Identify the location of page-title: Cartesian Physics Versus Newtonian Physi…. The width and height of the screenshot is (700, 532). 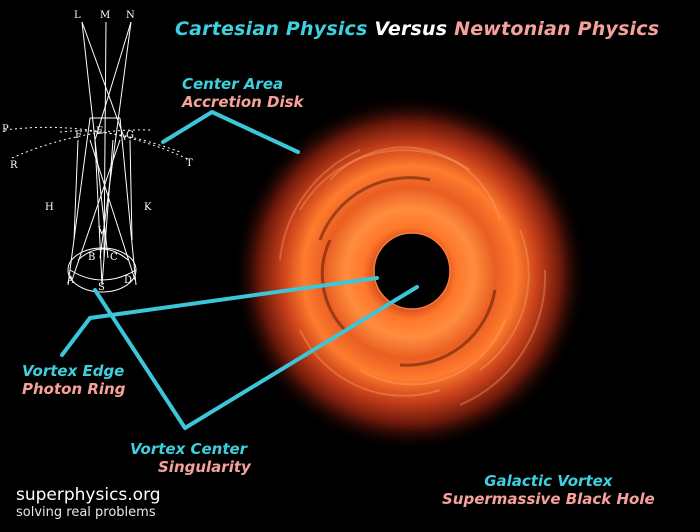
(417, 29).